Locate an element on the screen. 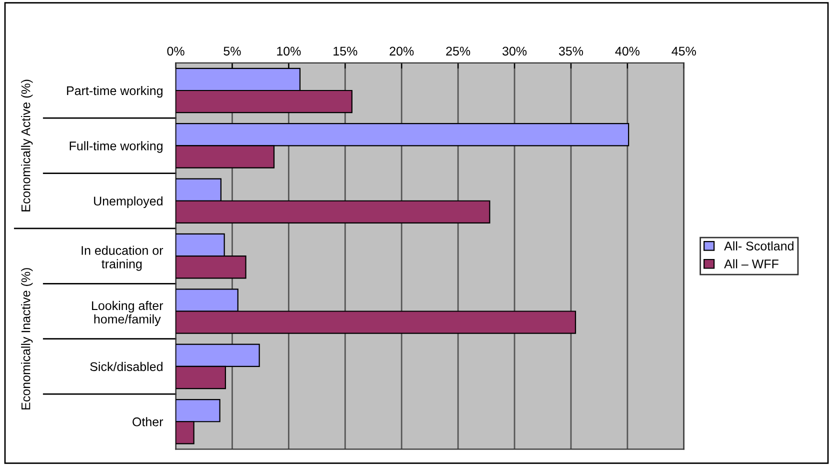 The height and width of the screenshot is (466, 833). x-tick-label: 10% is located at coordinates (289, 51).